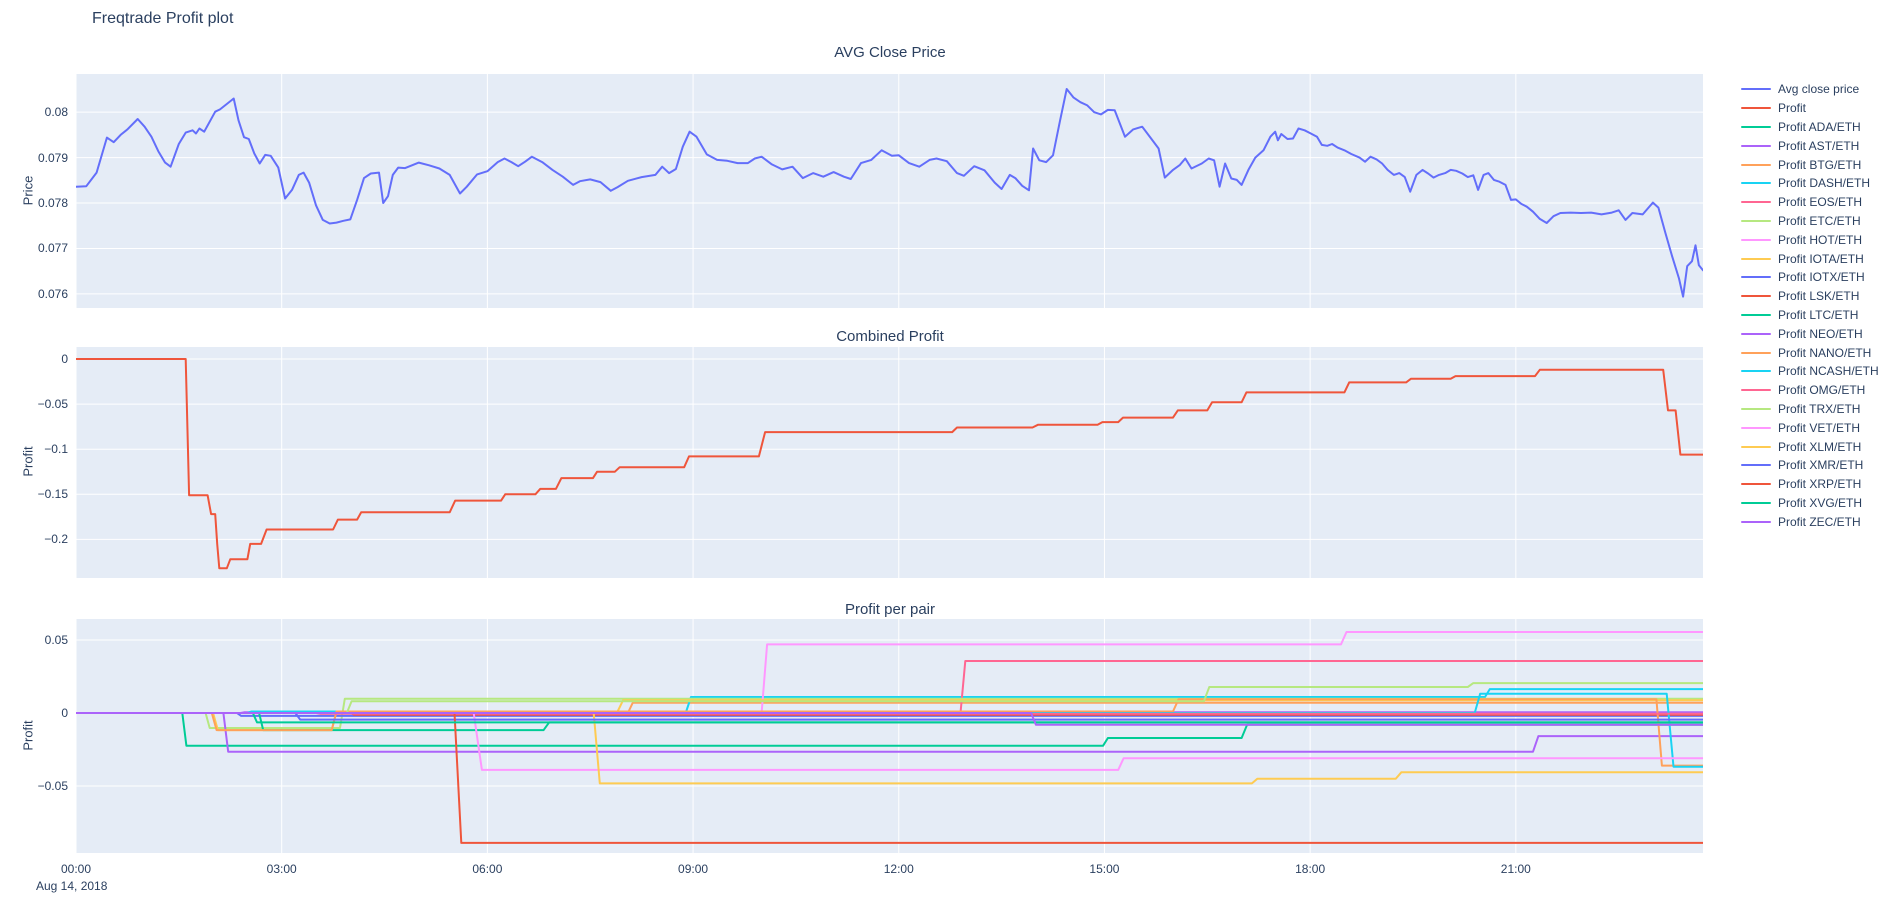  What do you see at coordinates (1818, 314) in the screenshot?
I see `legend-label: Profit LTC/ETH` at bounding box center [1818, 314].